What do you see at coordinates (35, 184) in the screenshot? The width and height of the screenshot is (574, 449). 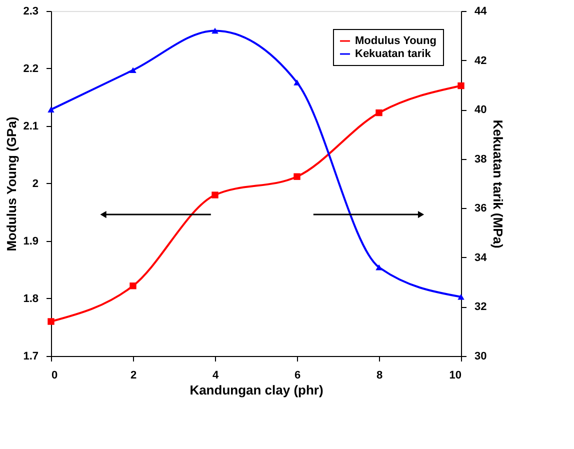 I see `y-tick-label: 2` at bounding box center [35, 184].